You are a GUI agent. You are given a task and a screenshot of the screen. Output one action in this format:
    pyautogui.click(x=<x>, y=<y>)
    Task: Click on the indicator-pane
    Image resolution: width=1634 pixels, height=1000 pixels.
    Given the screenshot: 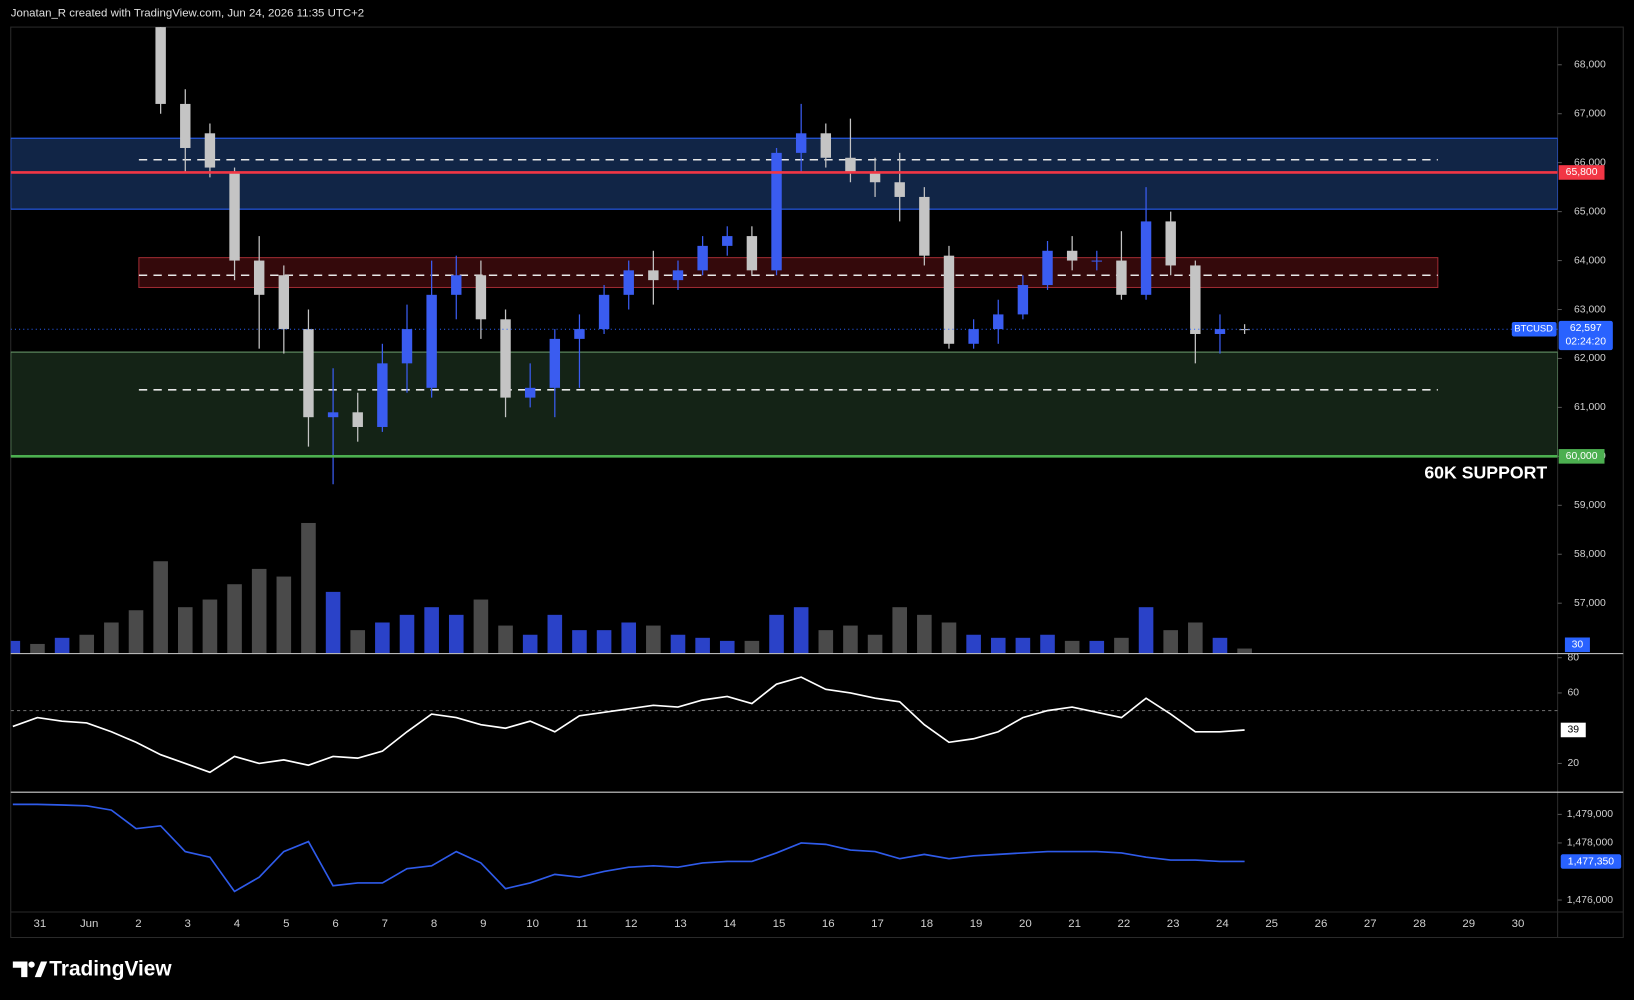 What is the action you would take?
    pyautogui.click(x=628, y=848)
    